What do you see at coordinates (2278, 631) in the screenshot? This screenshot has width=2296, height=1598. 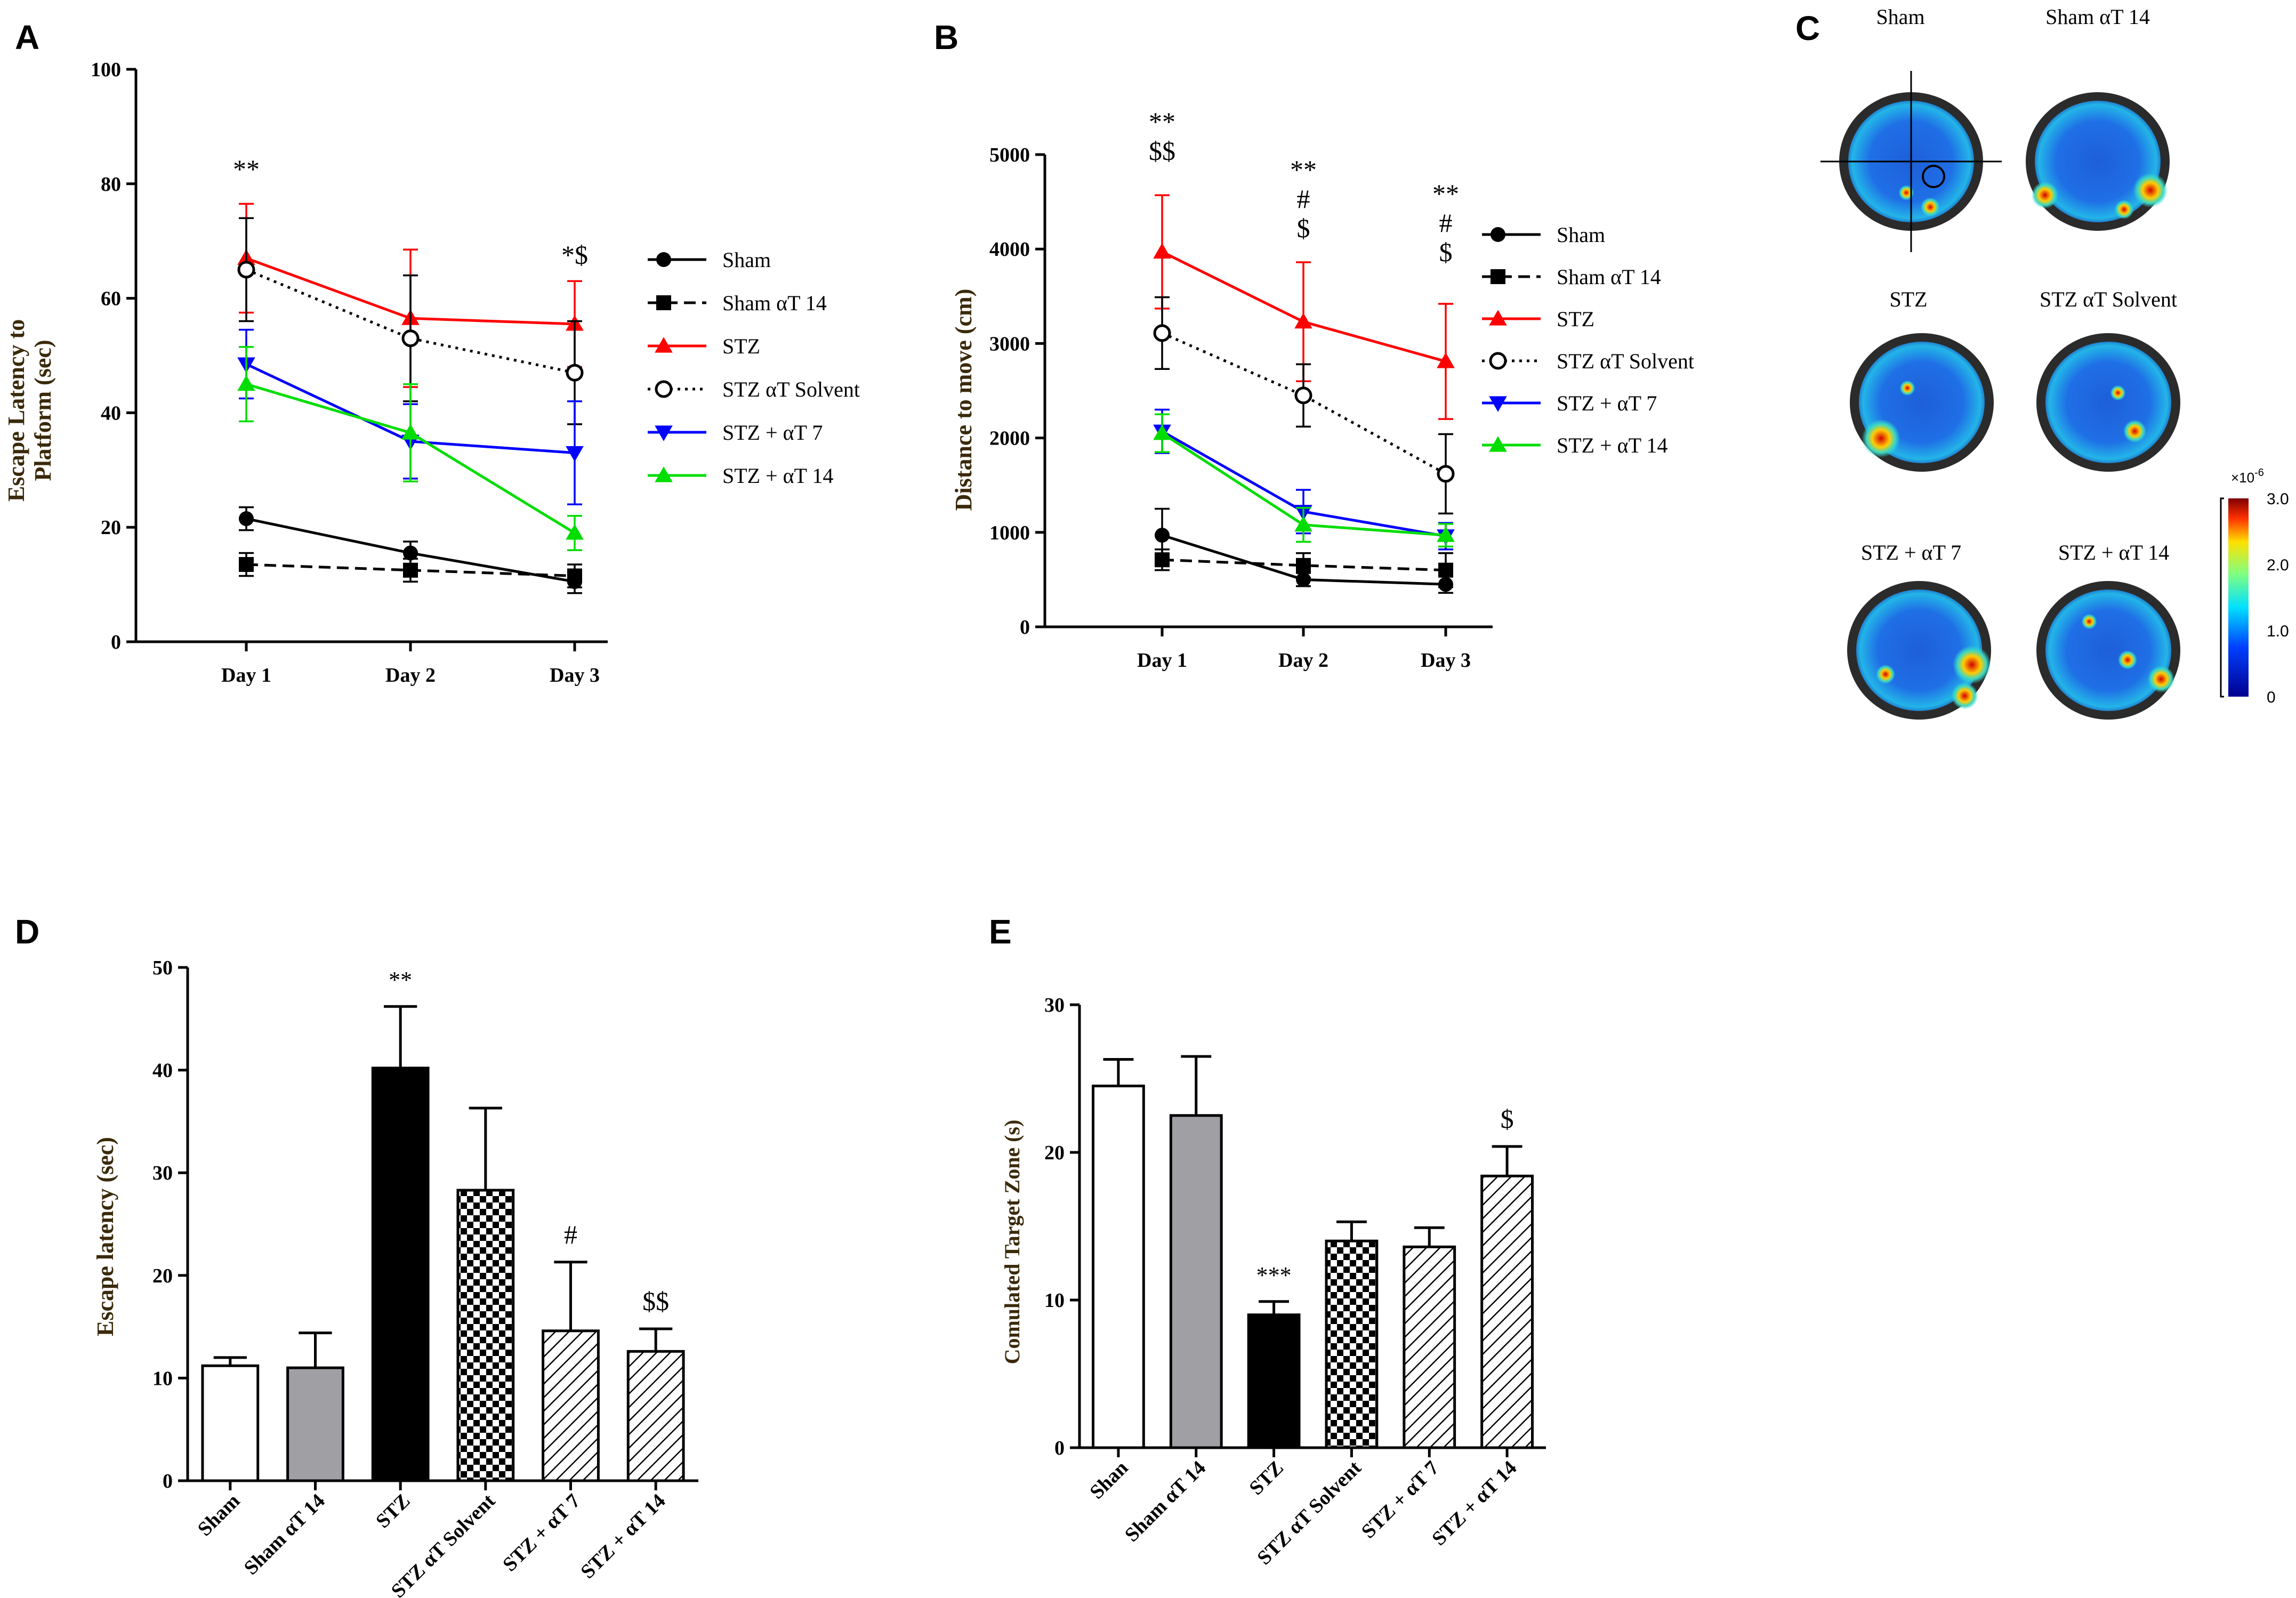 I see `colorbar-tick-label: 1.0` at bounding box center [2278, 631].